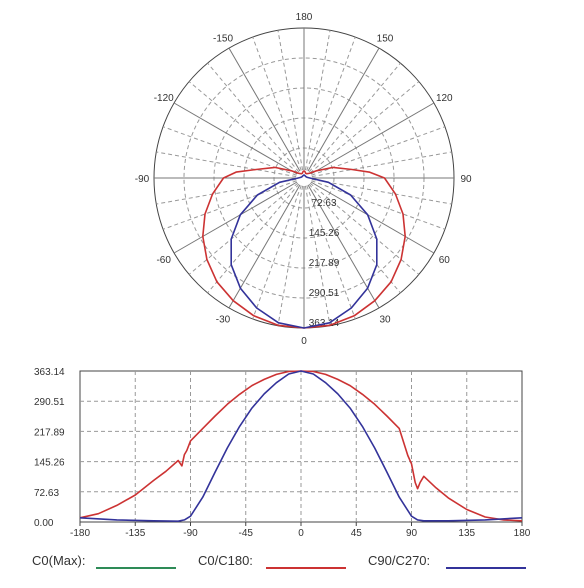 The image size is (584, 588). Describe the element at coordinates (486, 568) in the screenshot. I see `legend-line-c90c270` at that location.